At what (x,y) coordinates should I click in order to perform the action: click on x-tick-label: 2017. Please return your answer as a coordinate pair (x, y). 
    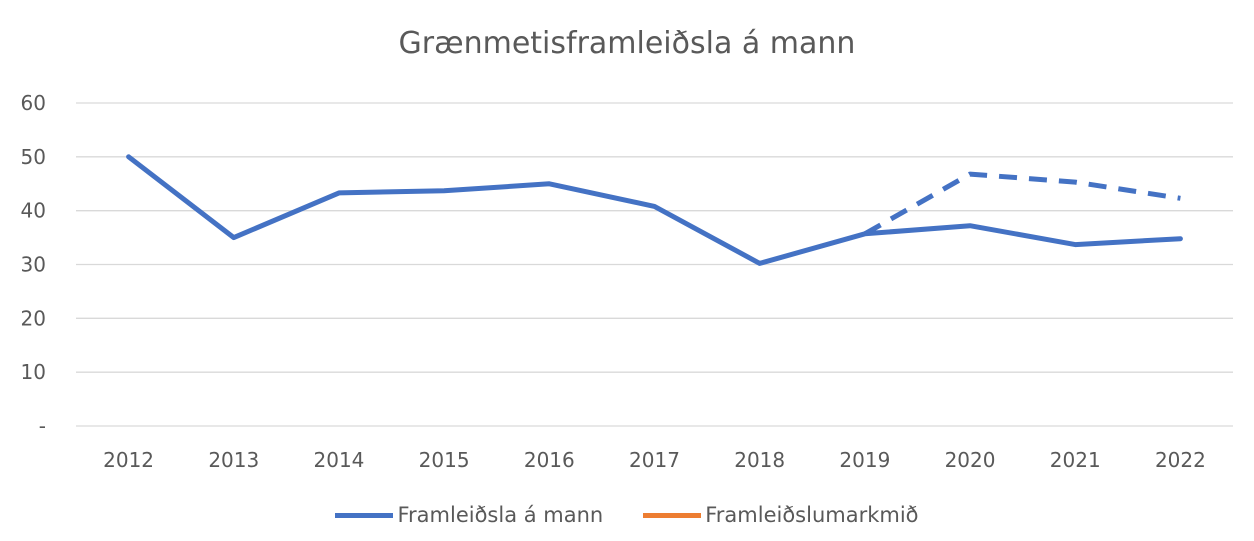
    Looking at the image, I should click on (654, 460).